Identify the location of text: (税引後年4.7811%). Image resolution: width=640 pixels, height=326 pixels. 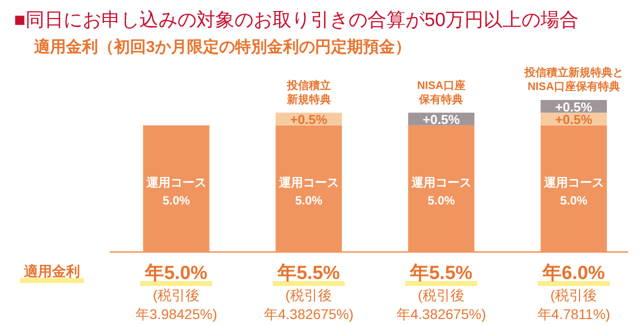
(573, 304).